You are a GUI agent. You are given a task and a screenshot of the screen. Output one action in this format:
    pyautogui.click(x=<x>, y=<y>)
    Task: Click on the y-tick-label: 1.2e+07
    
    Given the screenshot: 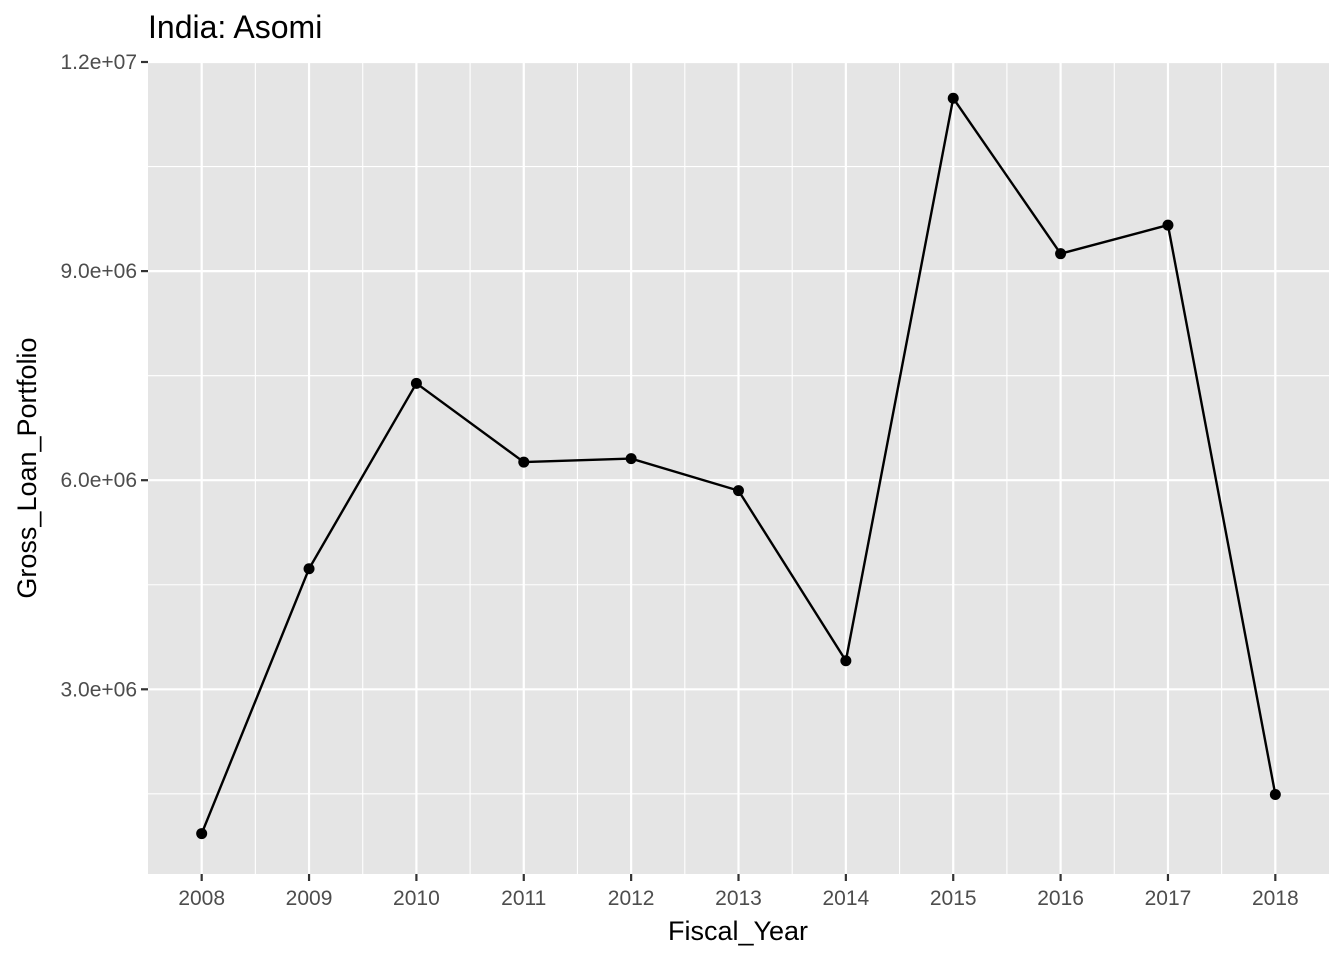 What is the action you would take?
    pyautogui.click(x=99, y=62)
    